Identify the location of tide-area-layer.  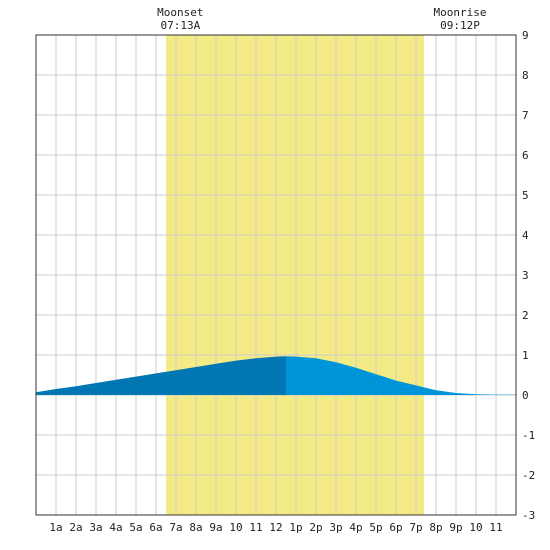
(276, 375).